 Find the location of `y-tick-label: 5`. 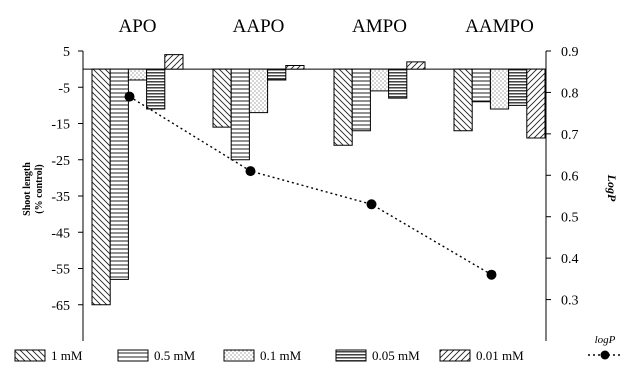

y-tick-label: 5 is located at coordinates (66, 52).